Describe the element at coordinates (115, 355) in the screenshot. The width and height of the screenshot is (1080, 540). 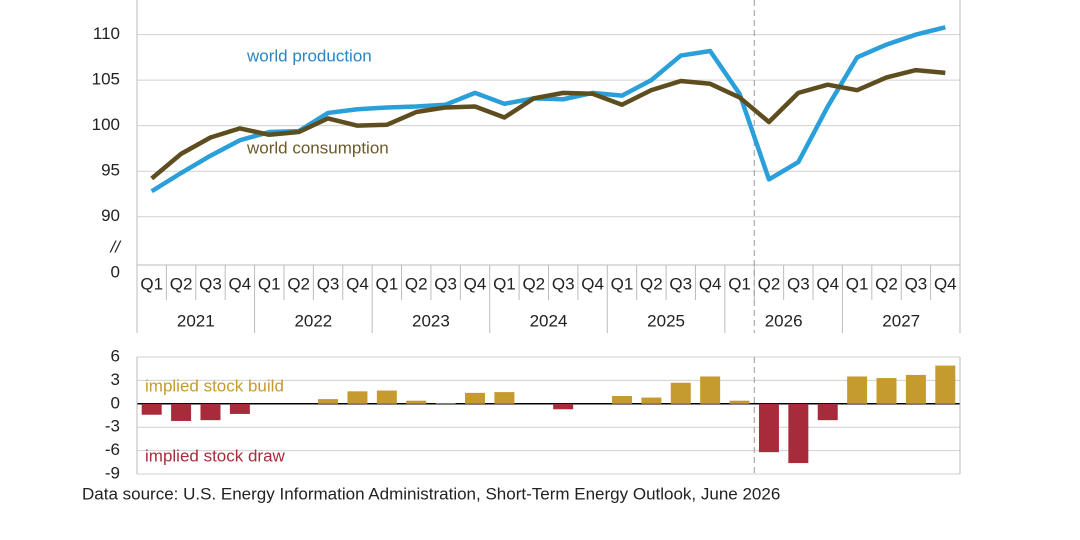
I see `y-tick-label: 6` at that location.